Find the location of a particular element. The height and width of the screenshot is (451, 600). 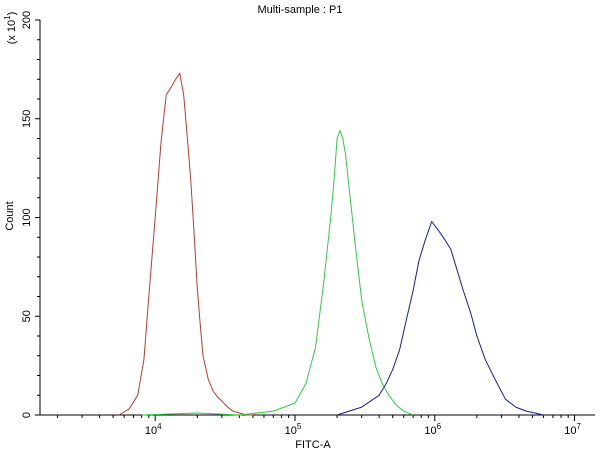

x-tick-label: 10⁴ is located at coordinates (153, 429).